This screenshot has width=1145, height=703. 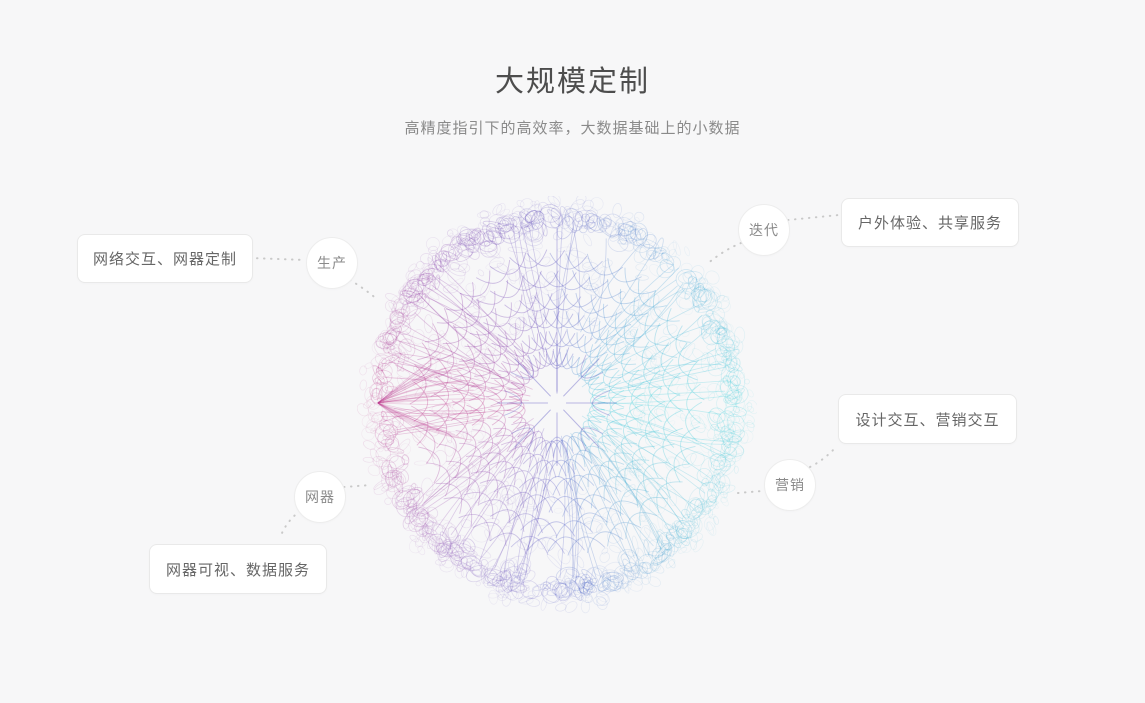 What do you see at coordinates (572, 128) in the screenshot?
I see `page-subtitle: 高精度指引下的高效率，大数据基础上的小数据` at bounding box center [572, 128].